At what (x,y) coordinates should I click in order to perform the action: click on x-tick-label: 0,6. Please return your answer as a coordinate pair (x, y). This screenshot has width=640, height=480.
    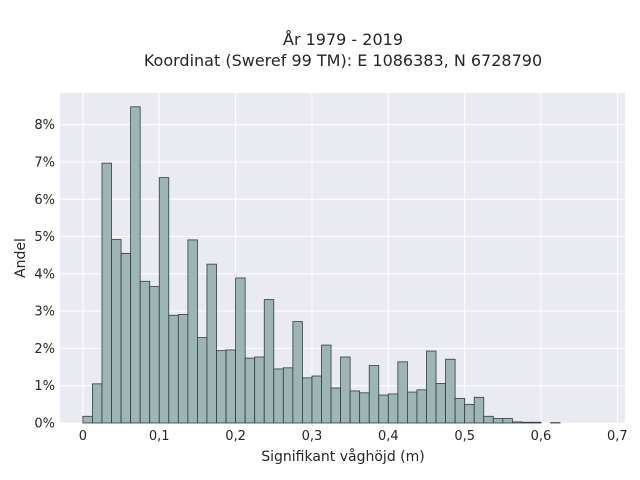
    Looking at the image, I should click on (541, 436).